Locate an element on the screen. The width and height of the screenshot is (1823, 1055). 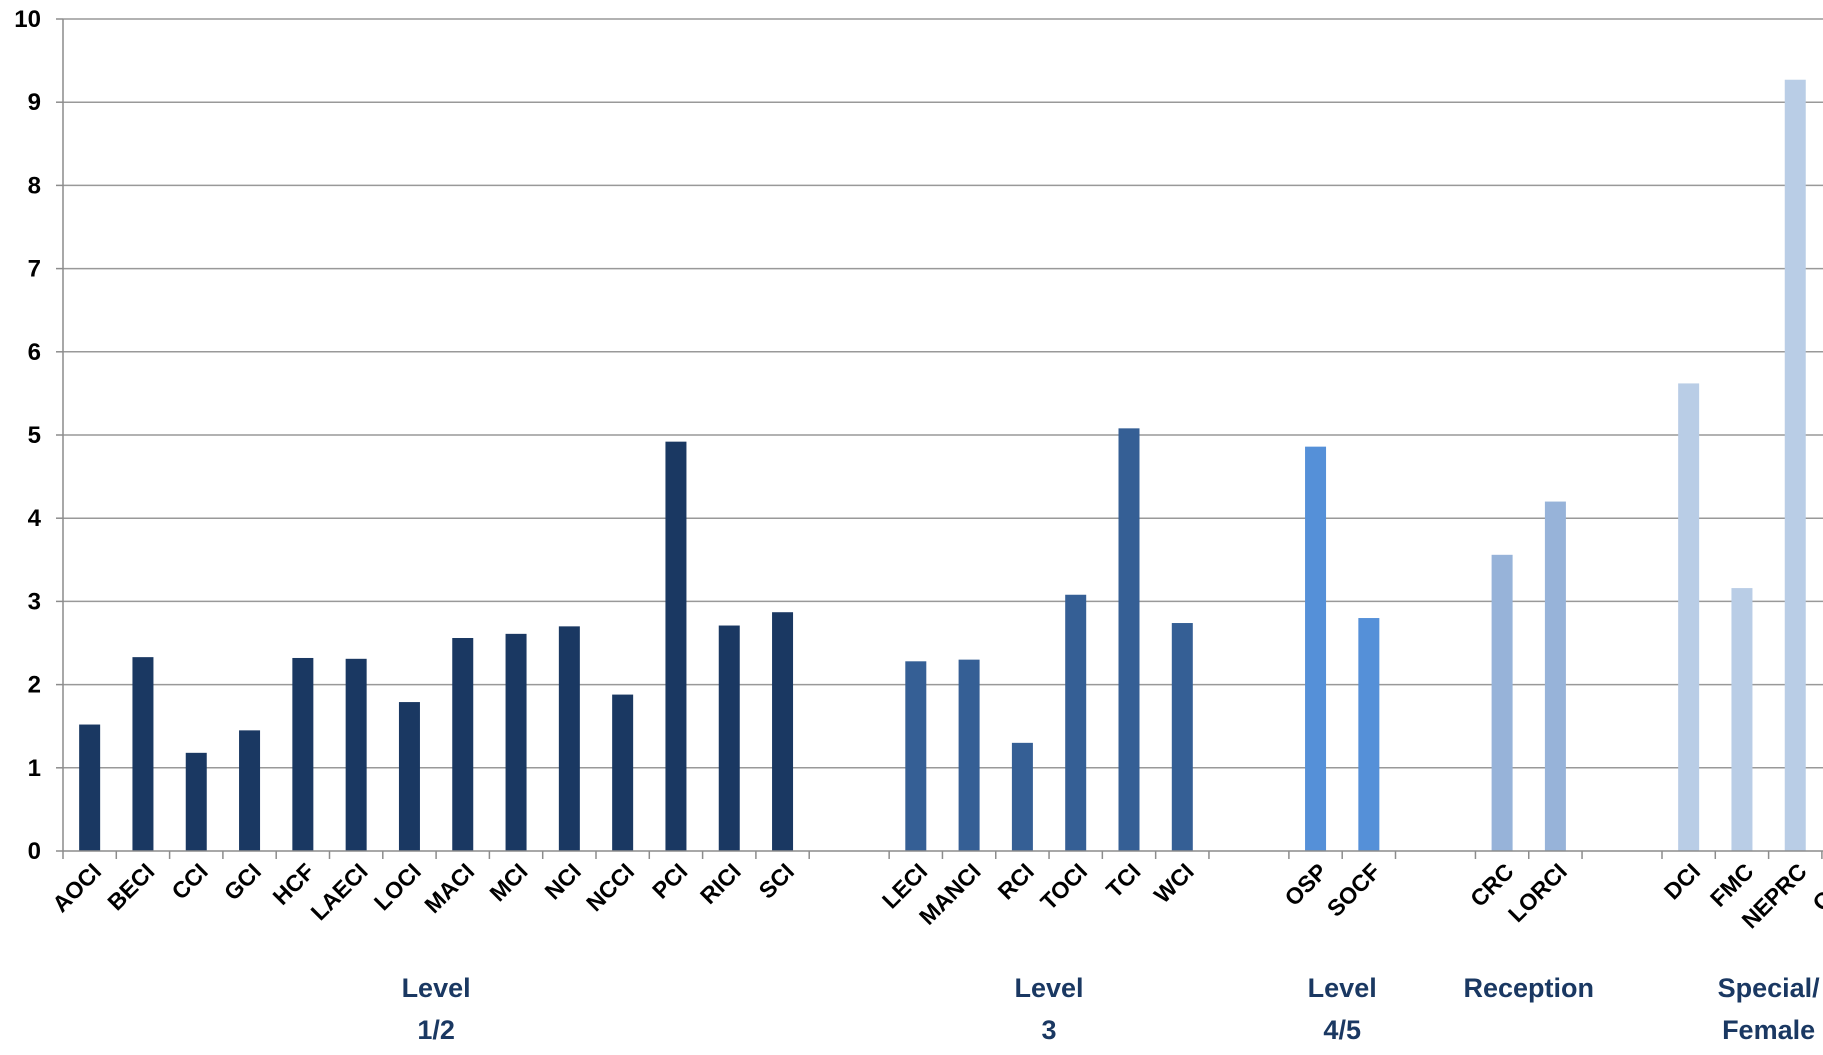
bar-hcf is located at coordinates (303, 754).